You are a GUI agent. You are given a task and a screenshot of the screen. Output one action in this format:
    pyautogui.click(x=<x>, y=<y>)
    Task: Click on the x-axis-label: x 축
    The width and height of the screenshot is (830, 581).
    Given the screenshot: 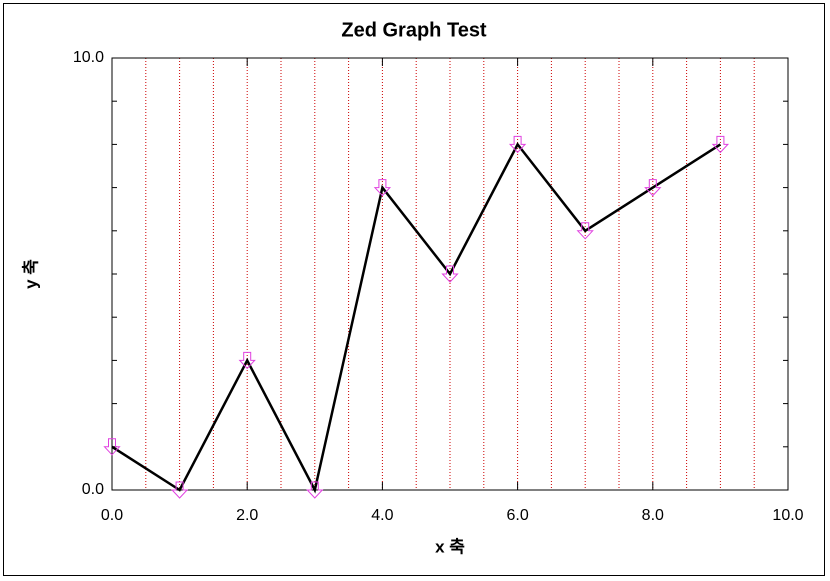 What is the action you would take?
    pyautogui.click(x=450, y=546)
    